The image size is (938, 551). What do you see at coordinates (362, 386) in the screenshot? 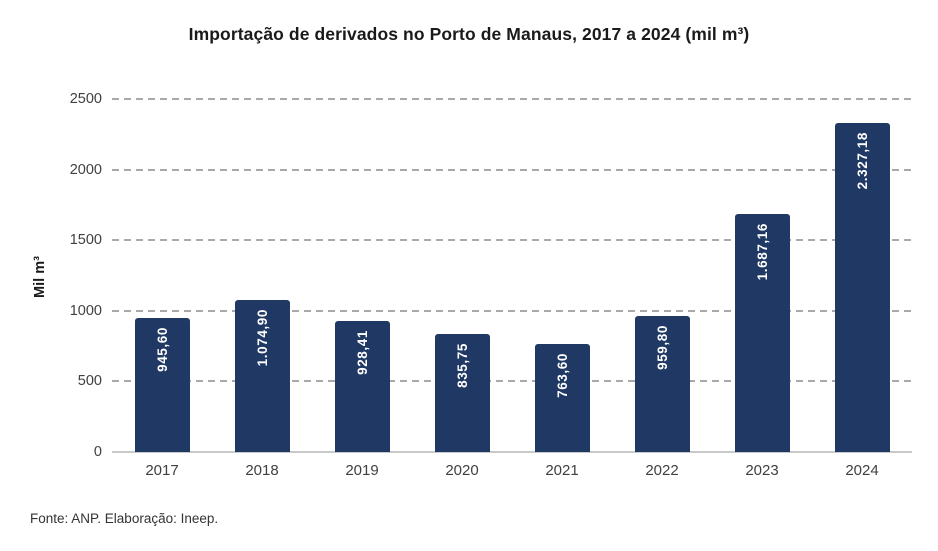
I see `bar-2019: 928,41` at bounding box center [362, 386].